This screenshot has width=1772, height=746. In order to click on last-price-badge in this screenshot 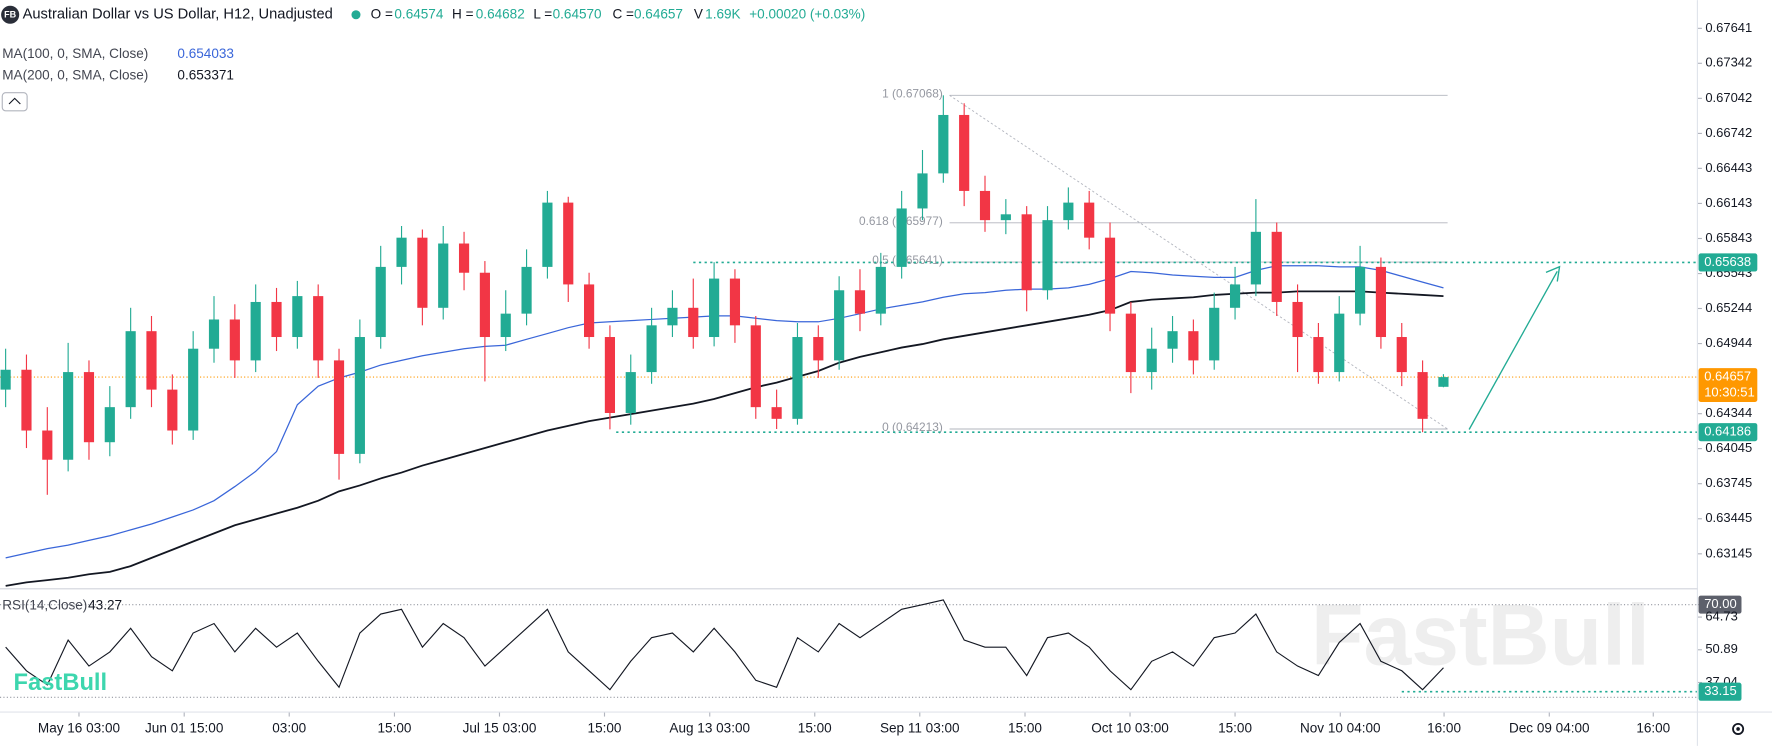, I will do `click(1728, 385)`.